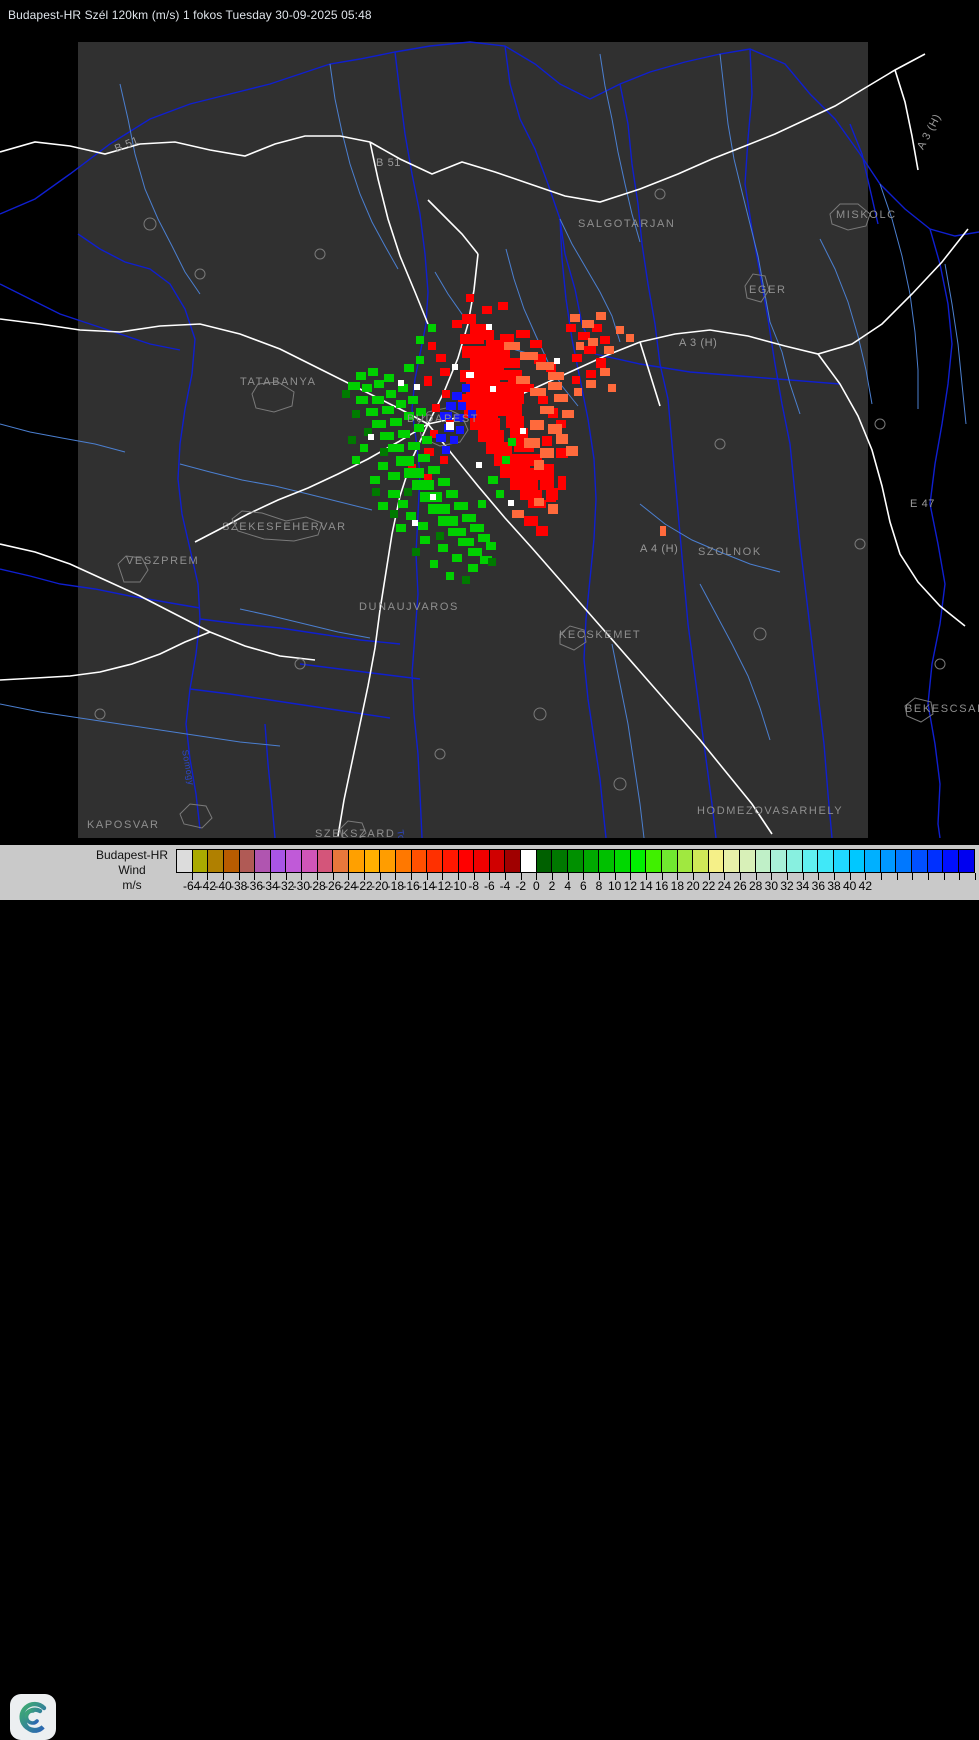 The height and width of the screenshot is (1740, 979). I want to click on color-scale-label: 32, so click(787, 886).